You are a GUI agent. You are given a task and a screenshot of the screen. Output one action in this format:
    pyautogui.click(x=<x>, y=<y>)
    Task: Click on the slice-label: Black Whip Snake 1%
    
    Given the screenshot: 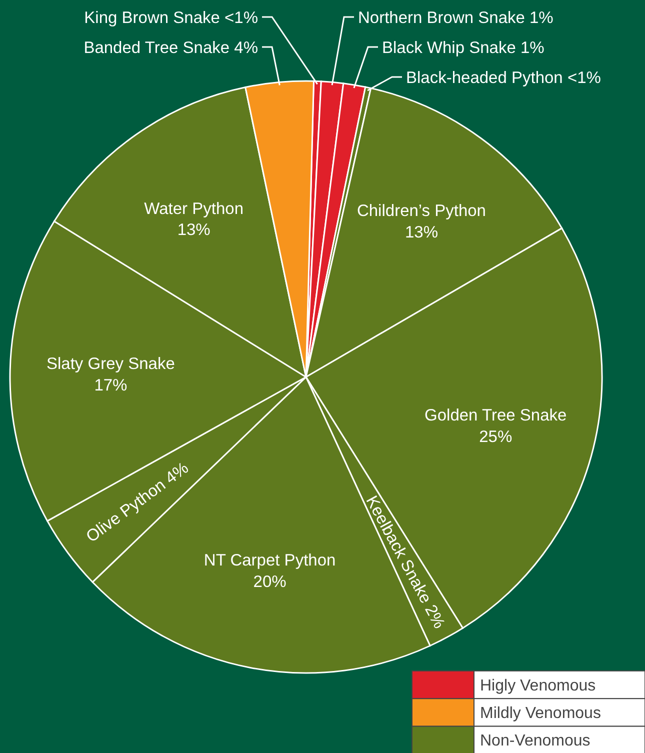 What is the action you would take?
    pyautogui.click(x=463, y=47)
    